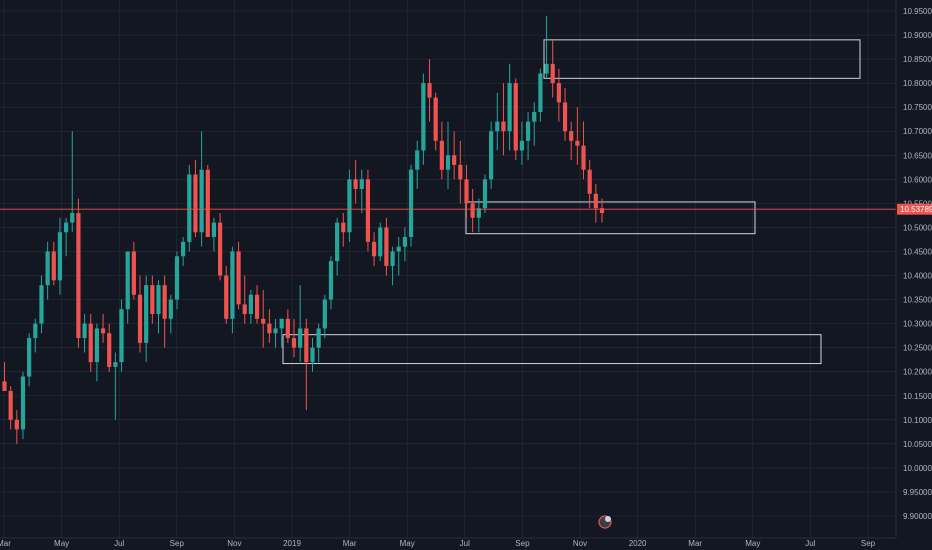  Describe the element at coordinates (917, 492) in the screenshot. I see `y-tick-label: 9.95000` at that location.